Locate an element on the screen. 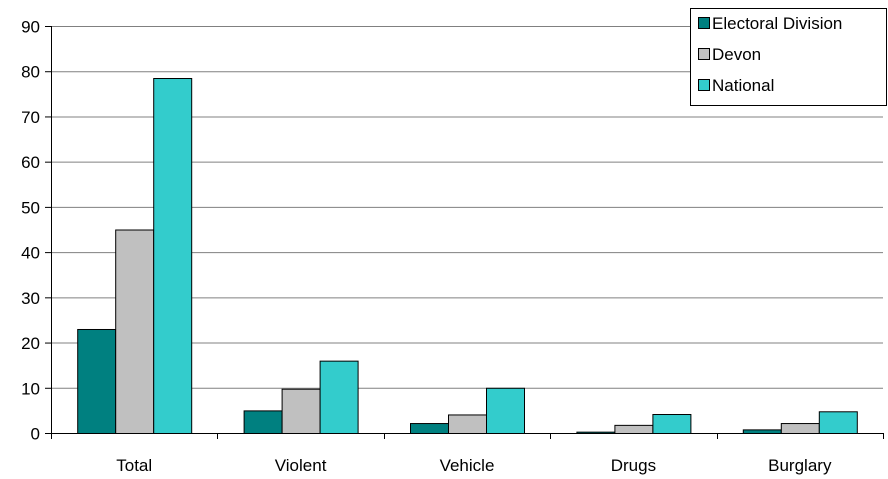  y-tick-label: 30 is located at coordinates (30, 298).